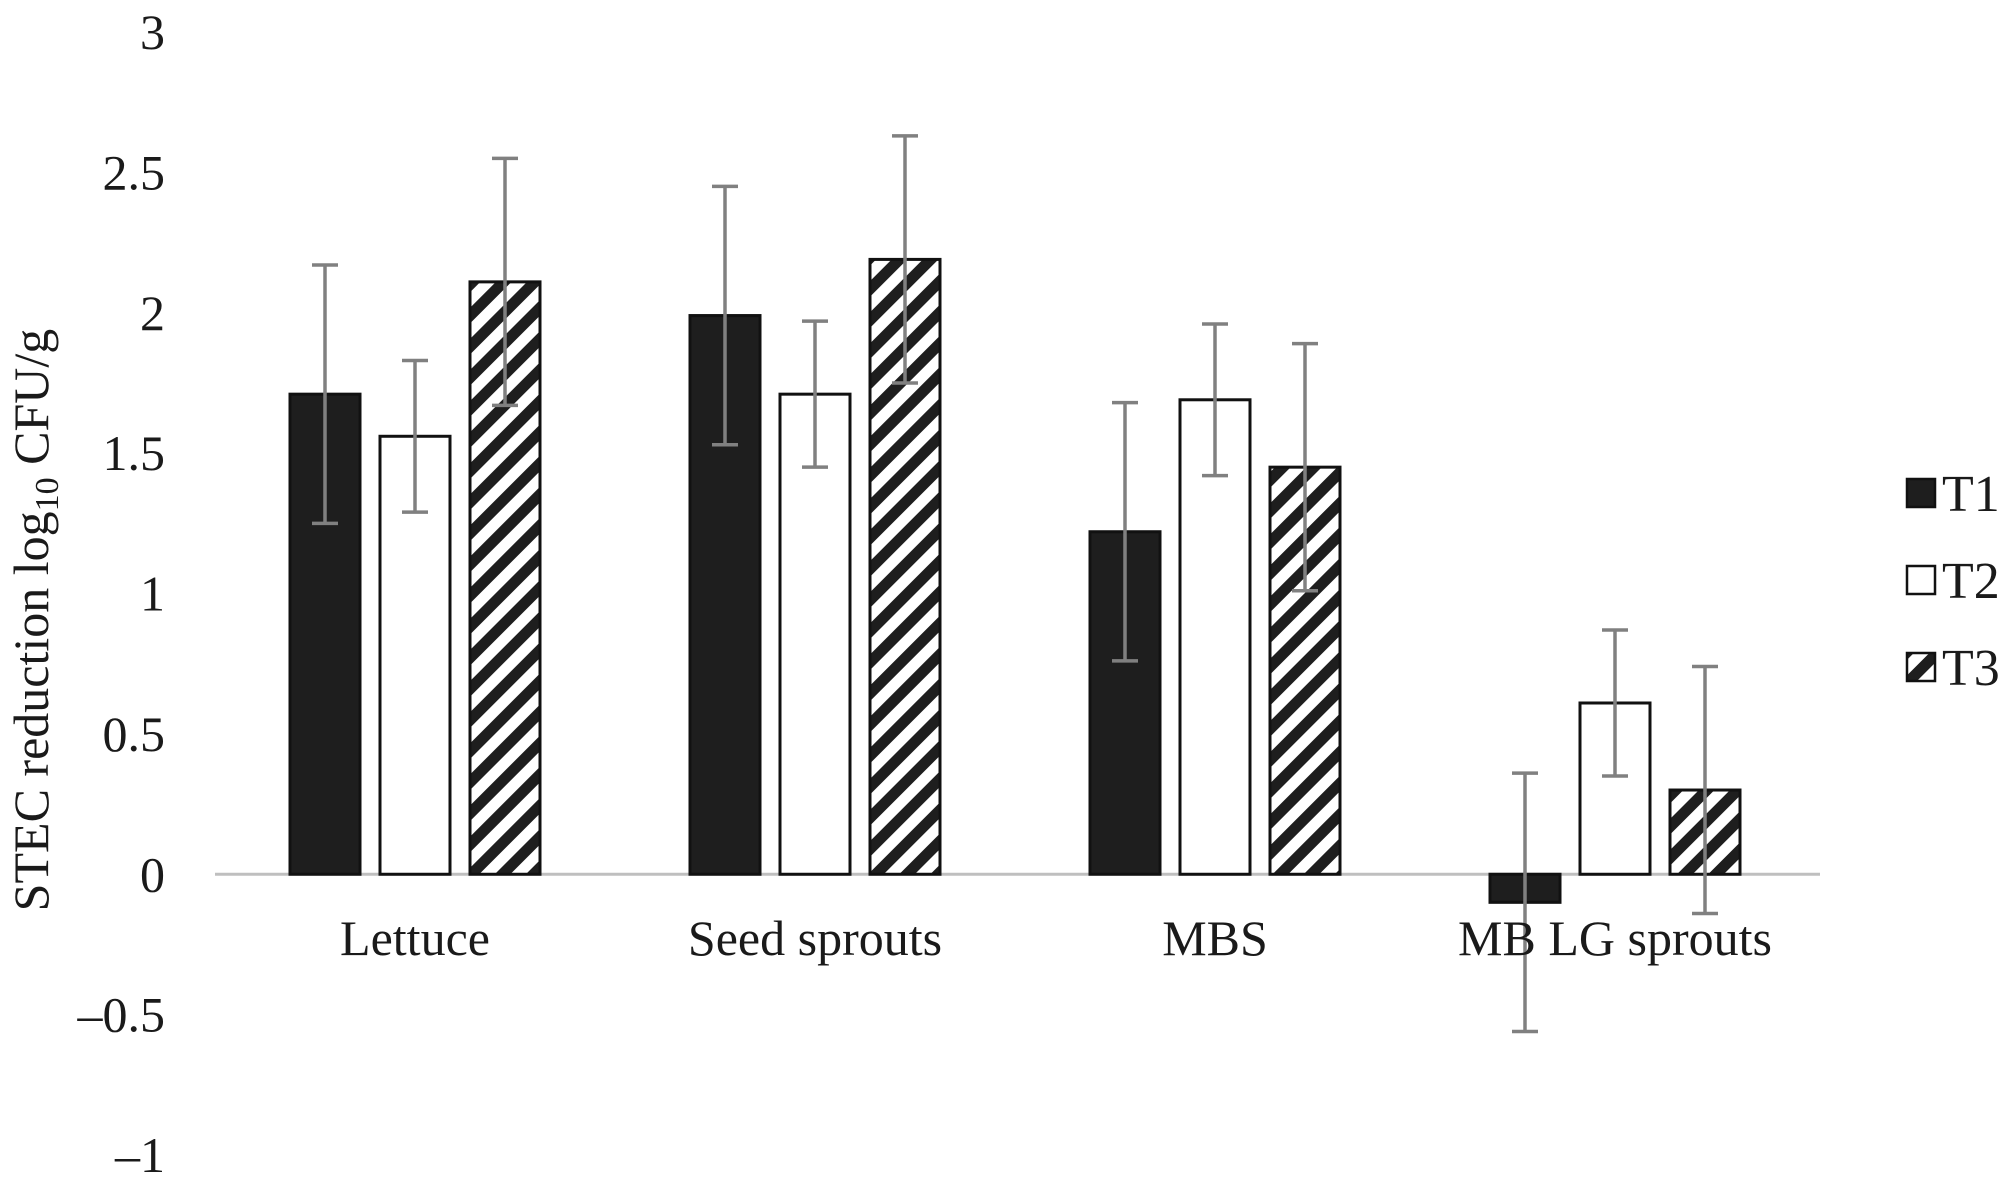  I want to click on category-label: MB LG sprouts, so click(1615, 938).